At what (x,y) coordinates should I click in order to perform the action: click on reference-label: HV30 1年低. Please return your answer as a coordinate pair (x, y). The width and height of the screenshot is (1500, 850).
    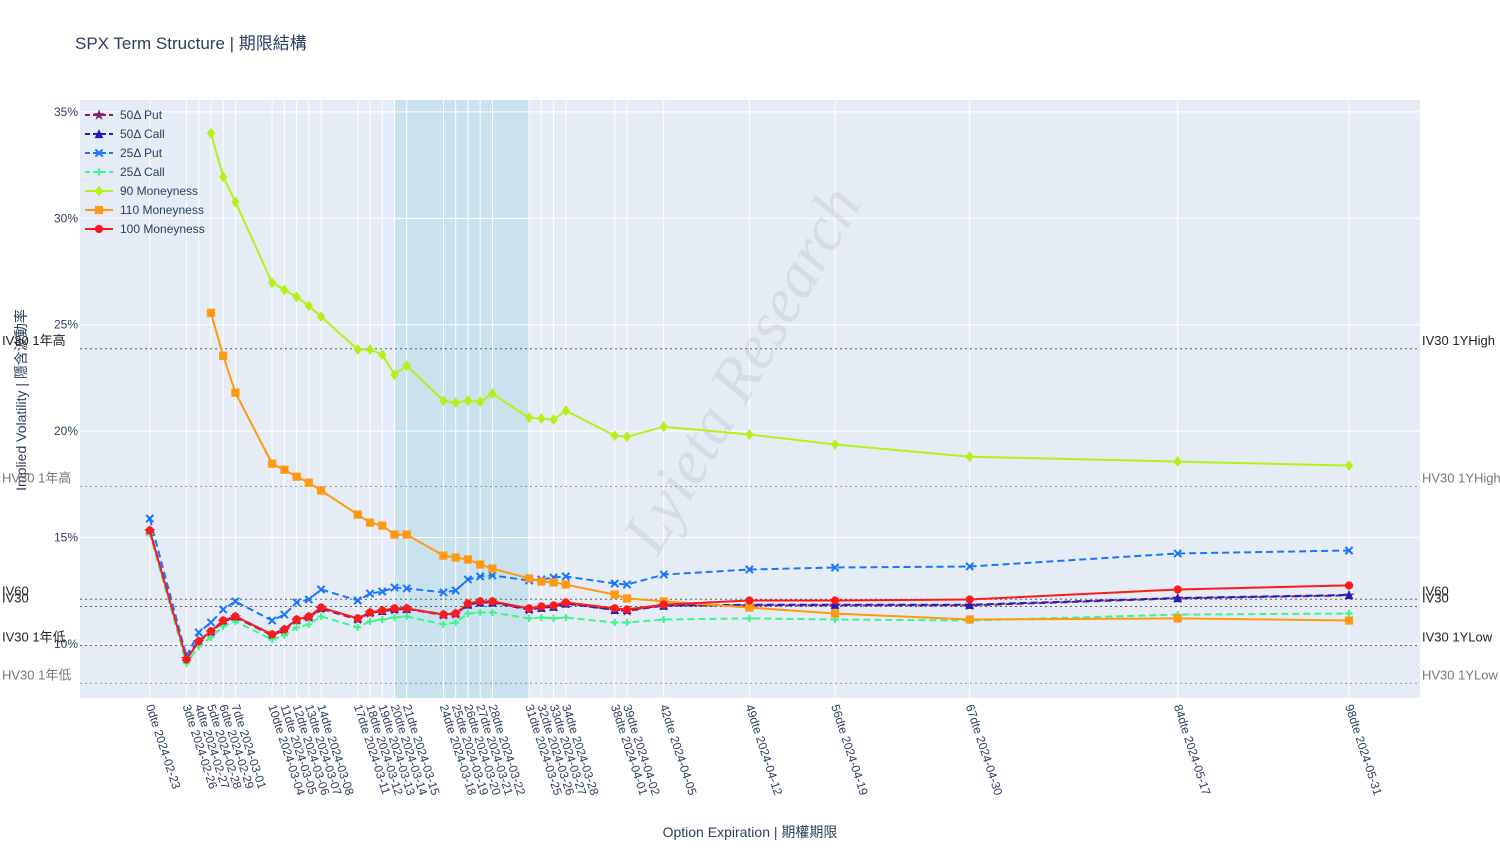
    Looking at the image, I should click on (36, 674).